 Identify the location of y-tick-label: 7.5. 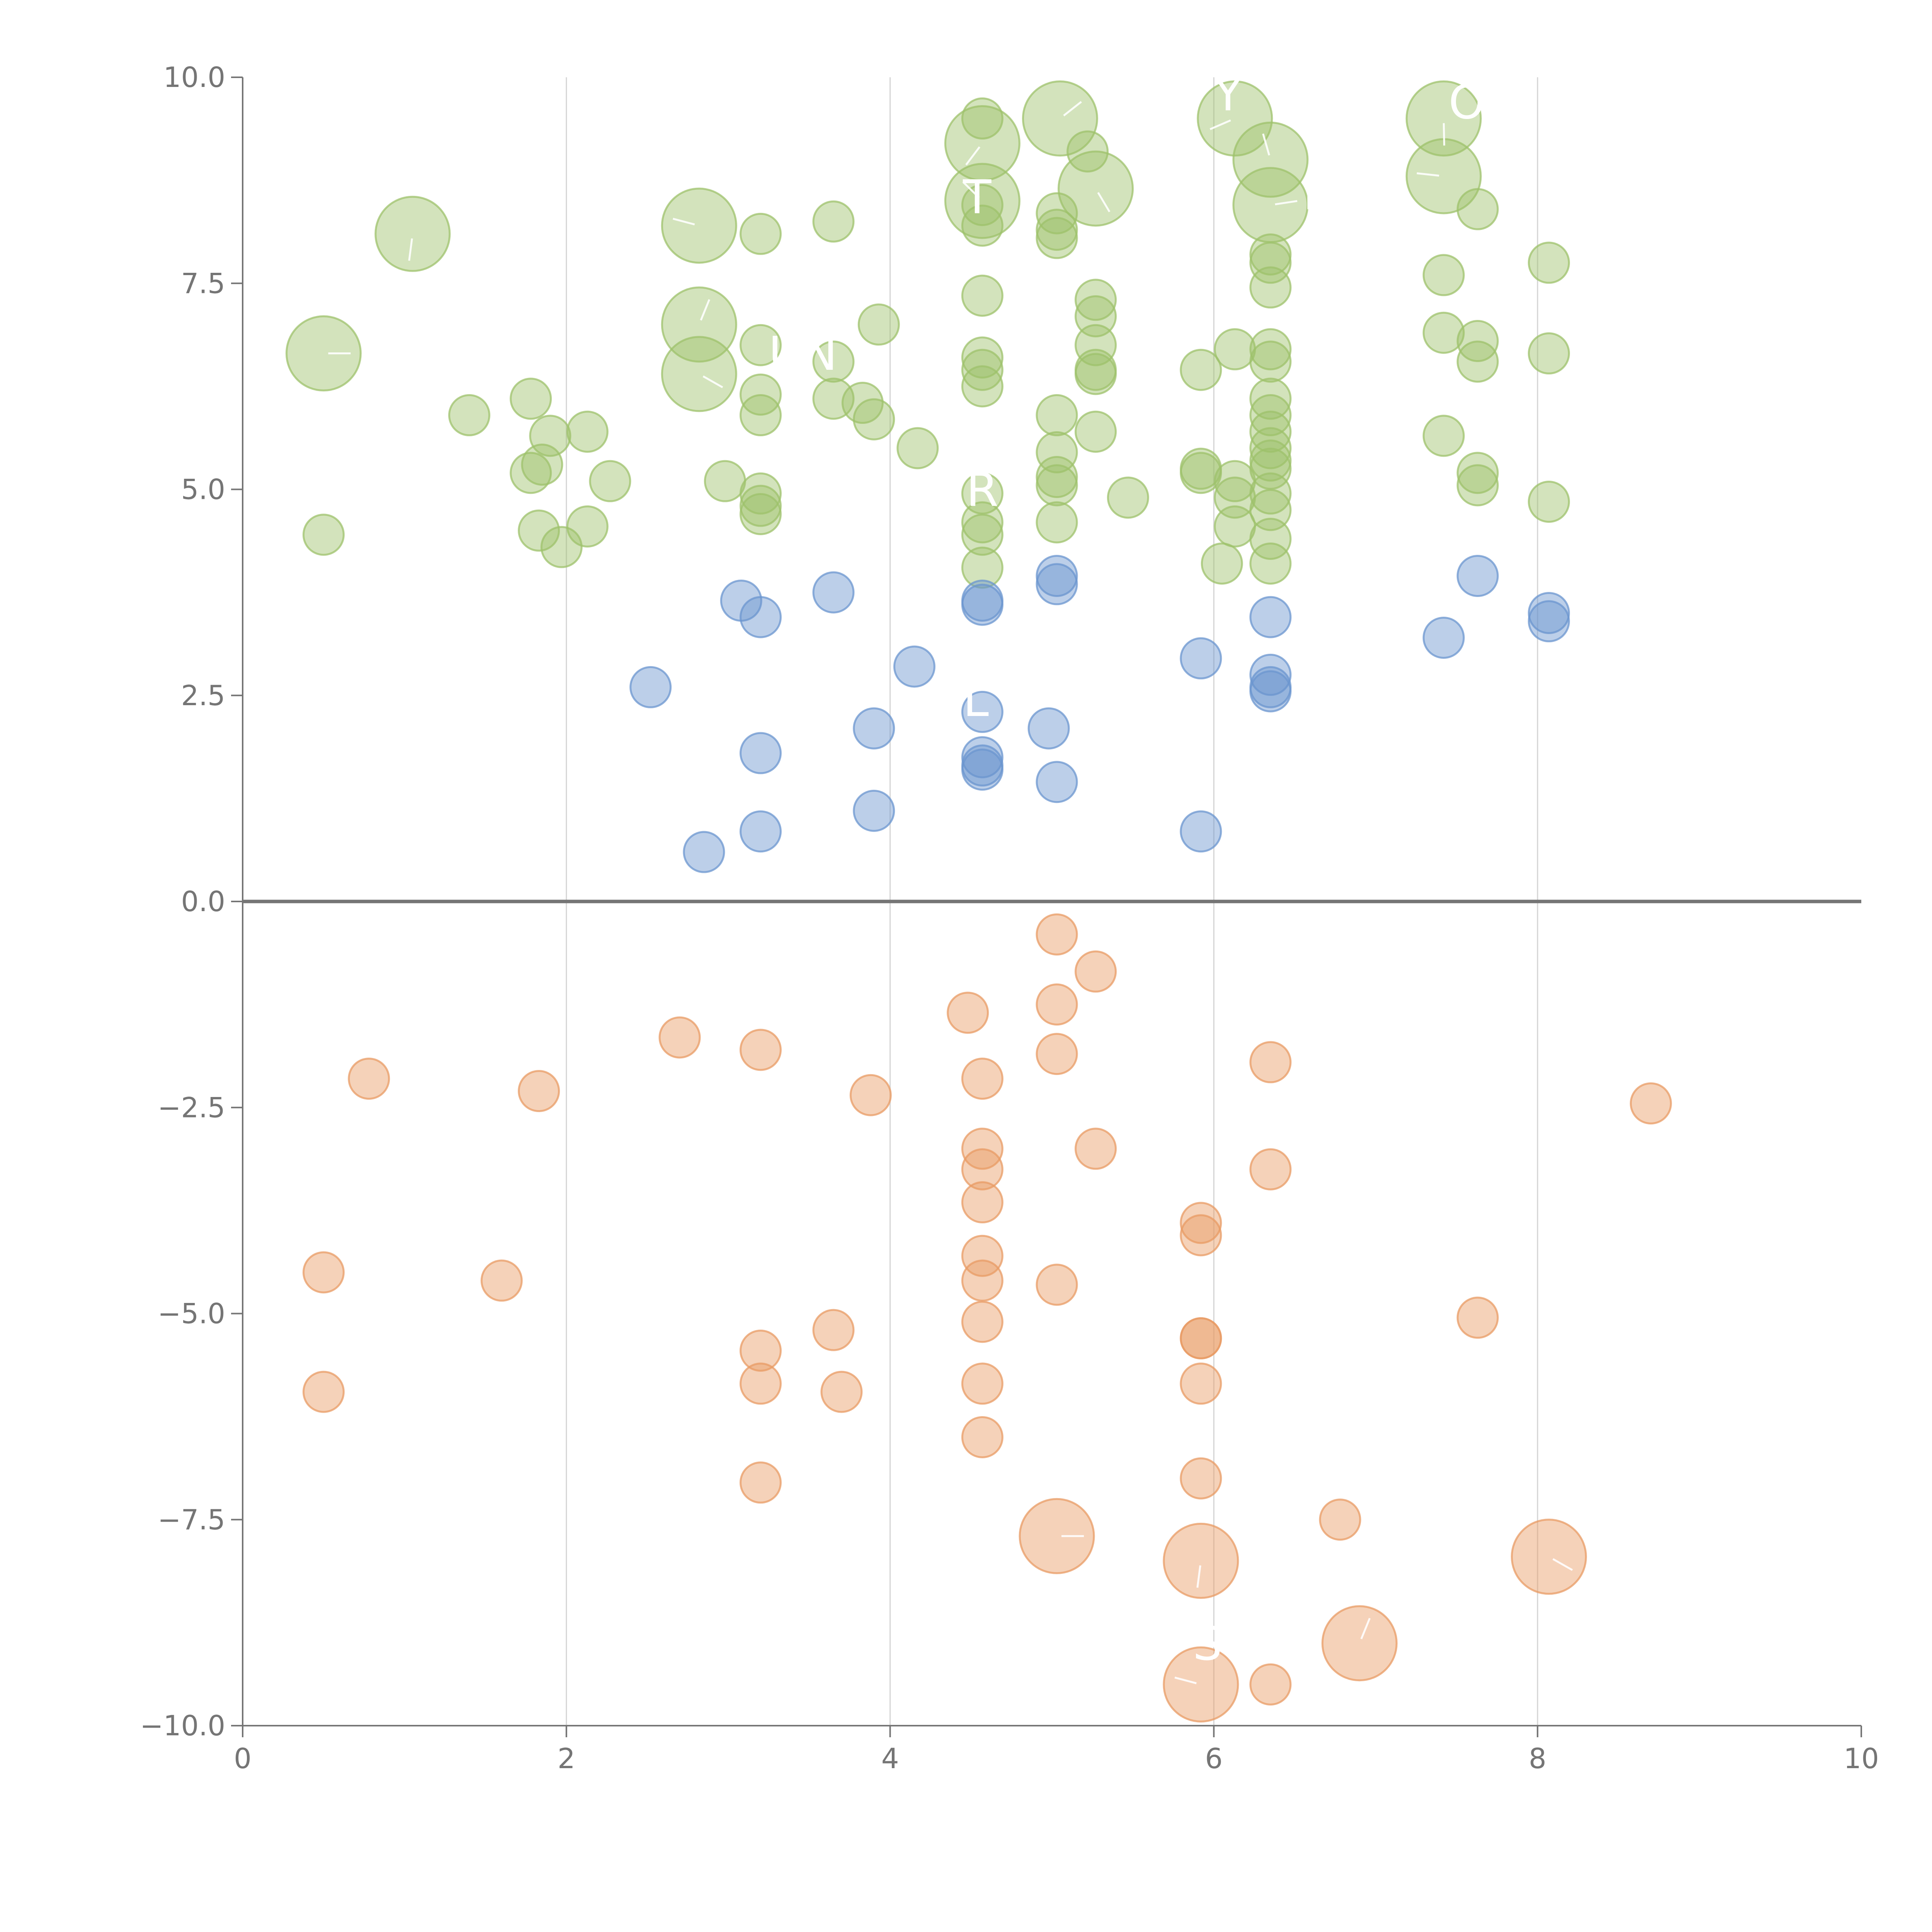
(203, 283).